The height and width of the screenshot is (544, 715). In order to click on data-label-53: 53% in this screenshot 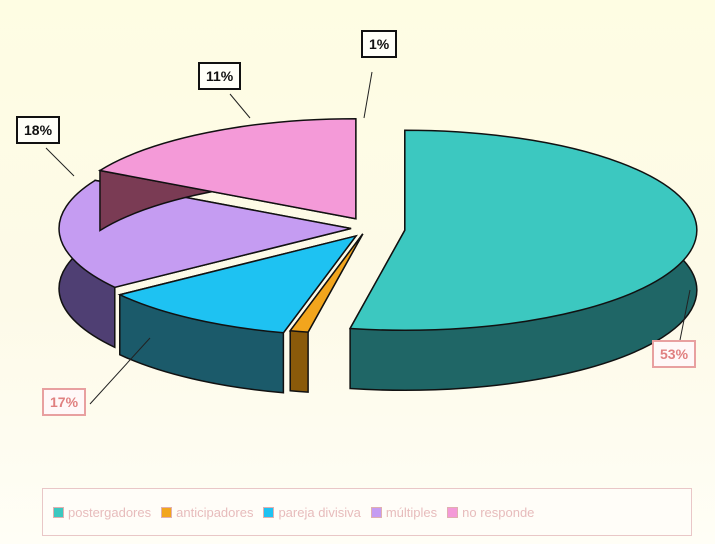, I will do `click(674, 354)`.